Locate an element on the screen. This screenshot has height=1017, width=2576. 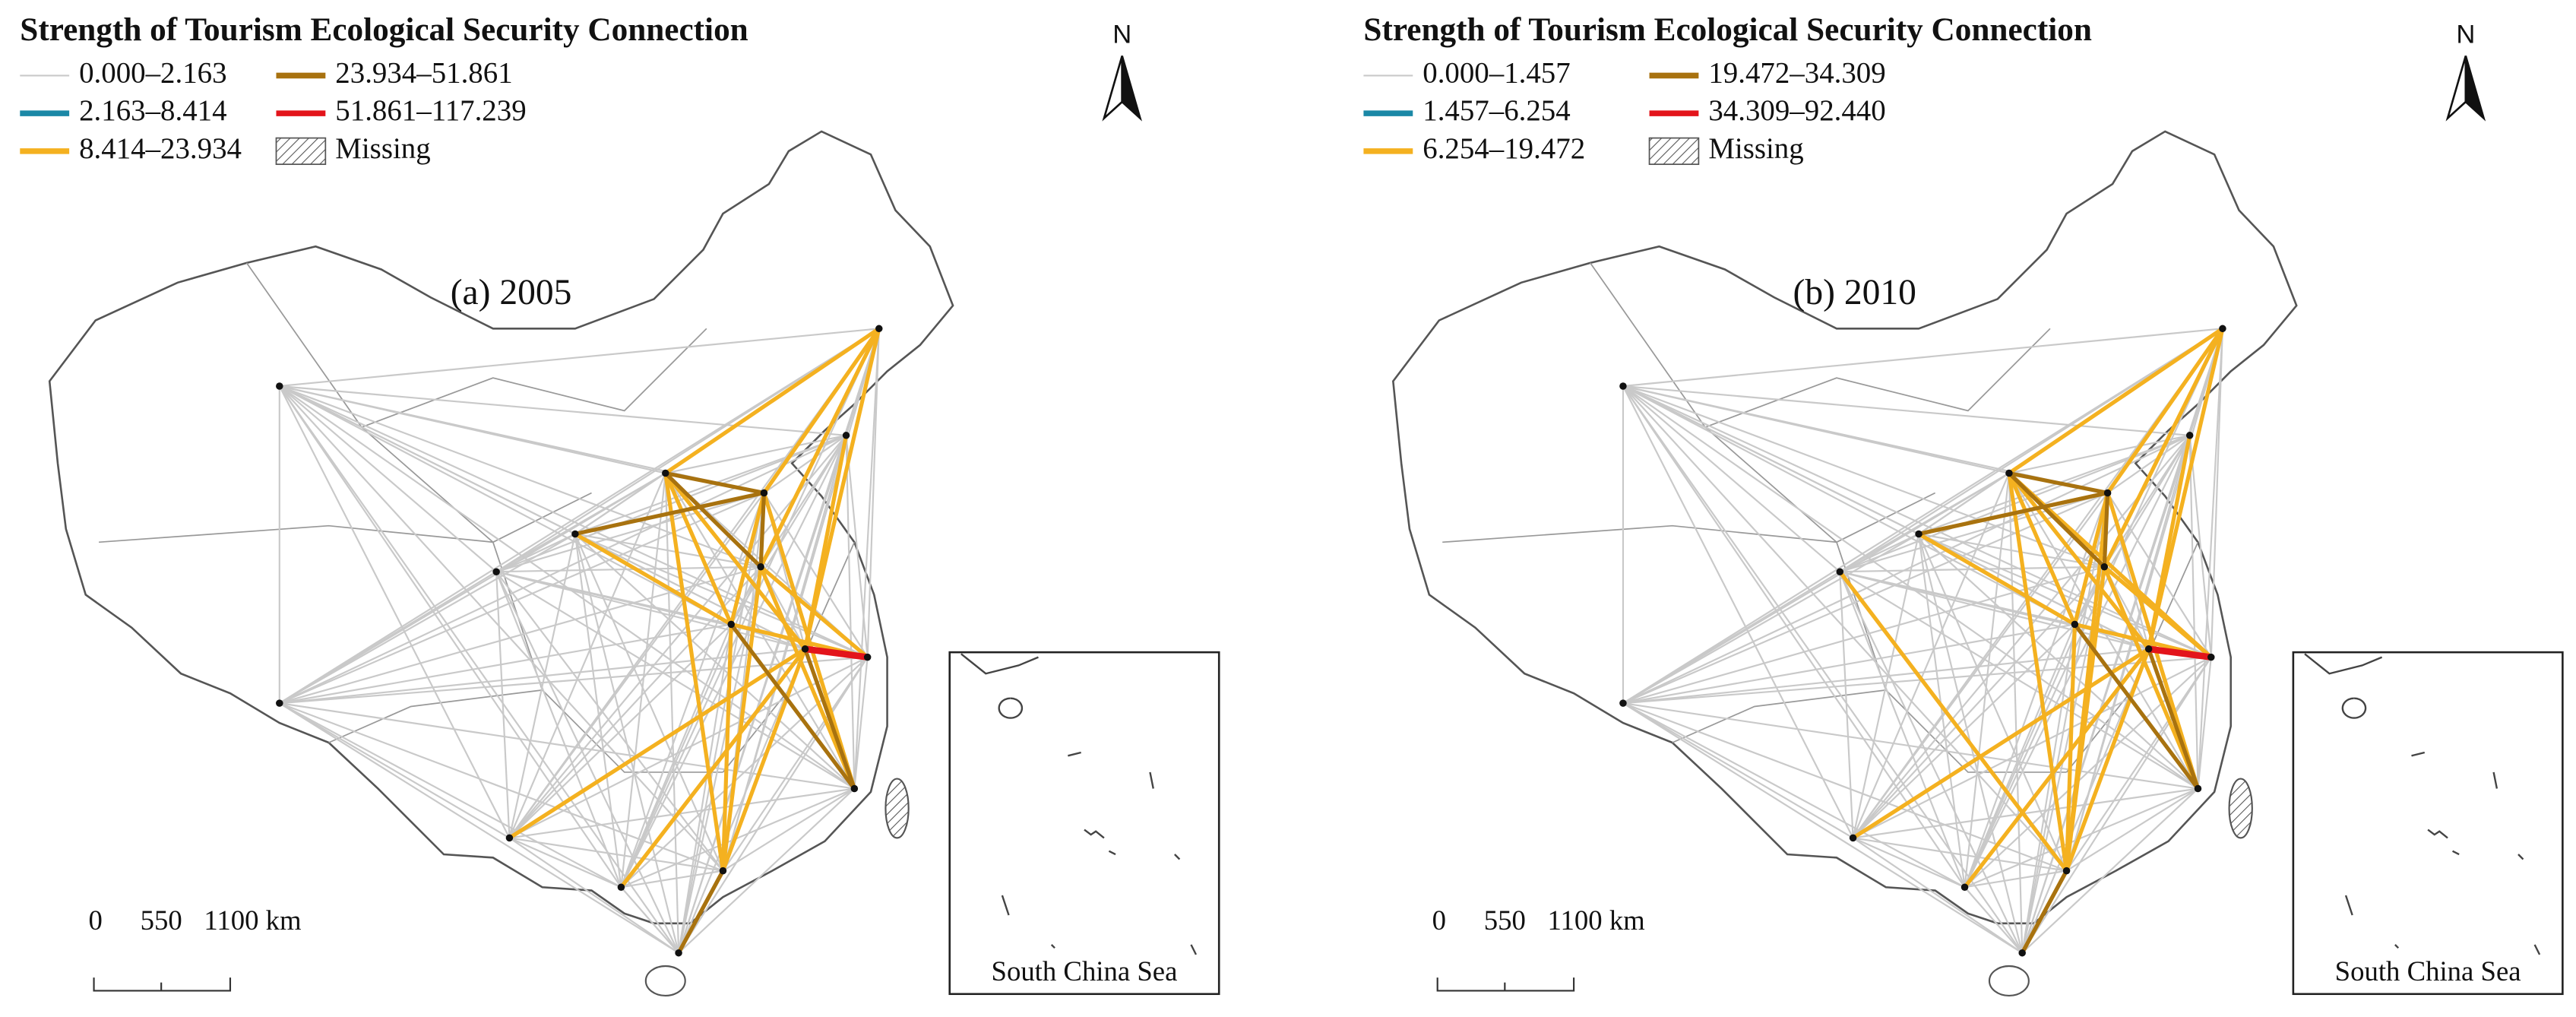
panel-label: (b) 2010 is located at coordinates (1854, 292).